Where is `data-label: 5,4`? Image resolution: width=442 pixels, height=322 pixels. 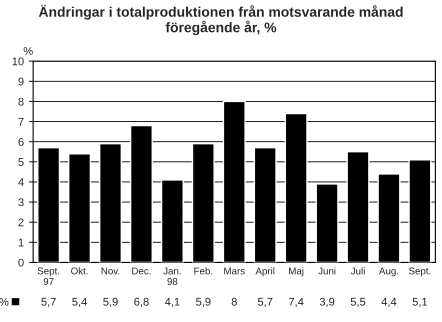 data-label: 5,4 is located at coordinates (79, 302).